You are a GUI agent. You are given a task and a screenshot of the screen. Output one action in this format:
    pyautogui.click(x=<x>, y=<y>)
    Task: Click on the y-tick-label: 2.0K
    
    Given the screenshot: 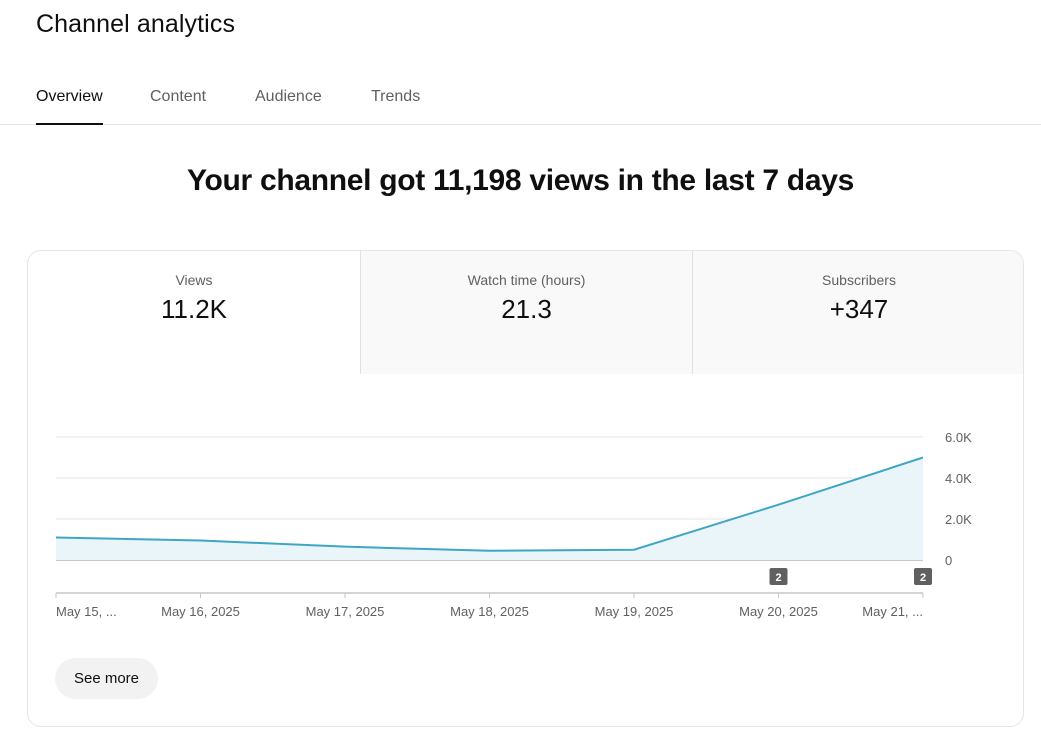 What is the action you would take?
    pyautogui.click(x=958, y=519)
    